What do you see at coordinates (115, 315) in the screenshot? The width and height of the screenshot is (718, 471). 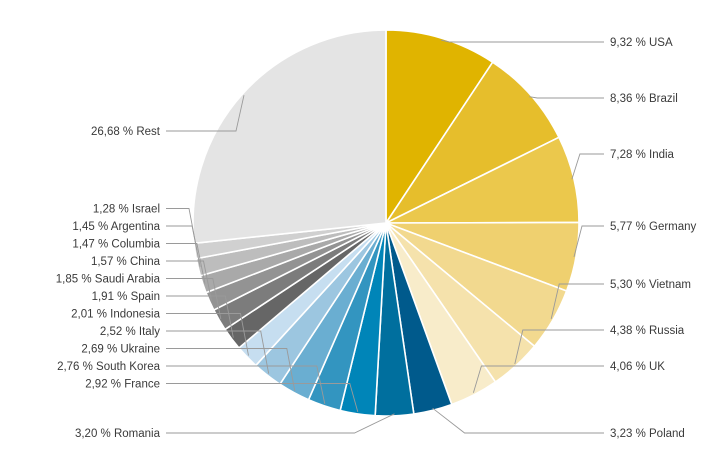 I see `slice-label-indonesia: 2,01 % Indonesia` at bounding box center [115, 315].